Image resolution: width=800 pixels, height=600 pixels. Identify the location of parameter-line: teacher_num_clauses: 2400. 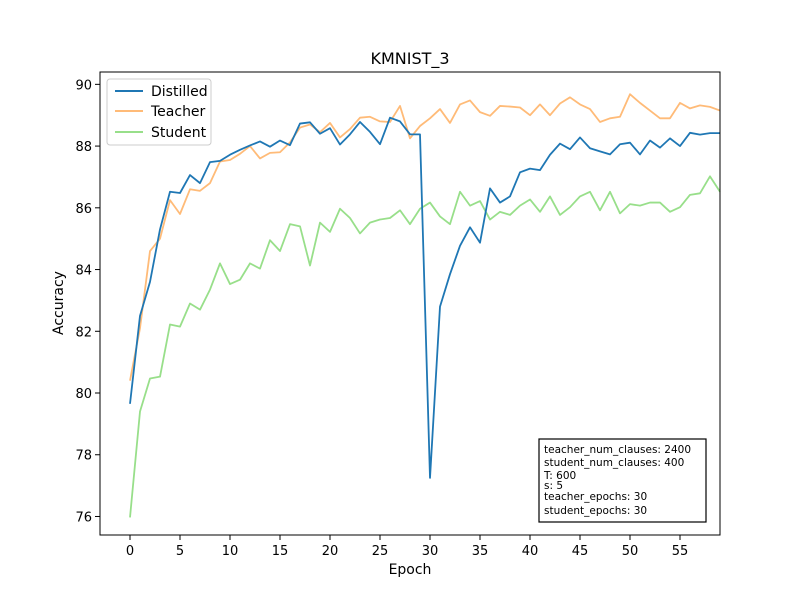
(617, 450).